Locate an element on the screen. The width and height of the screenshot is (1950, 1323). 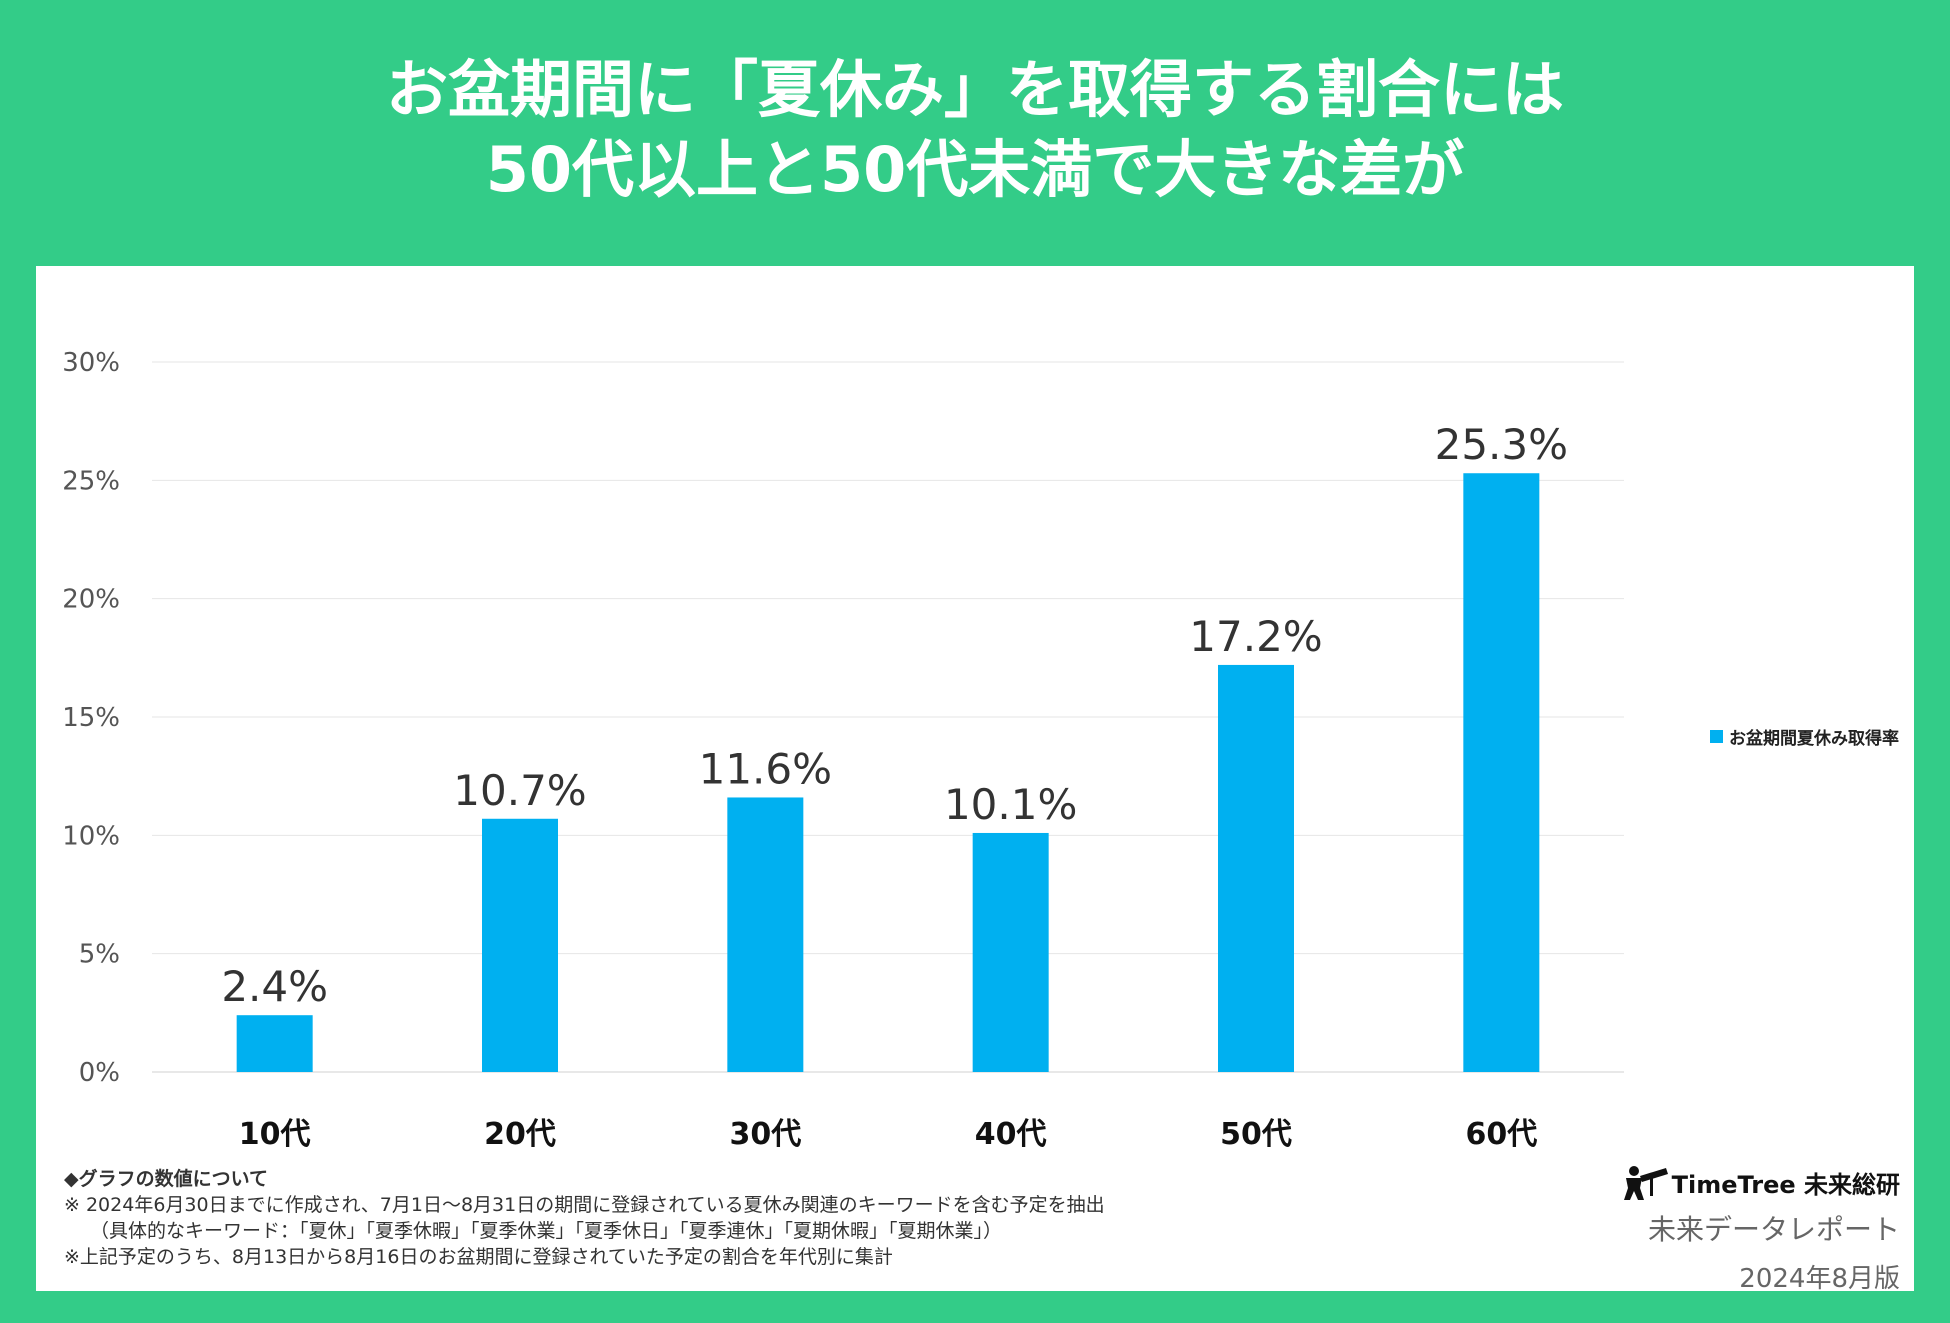
brand-logo: TimeTree 未来総研 is located at coordinates (1785, 1184).